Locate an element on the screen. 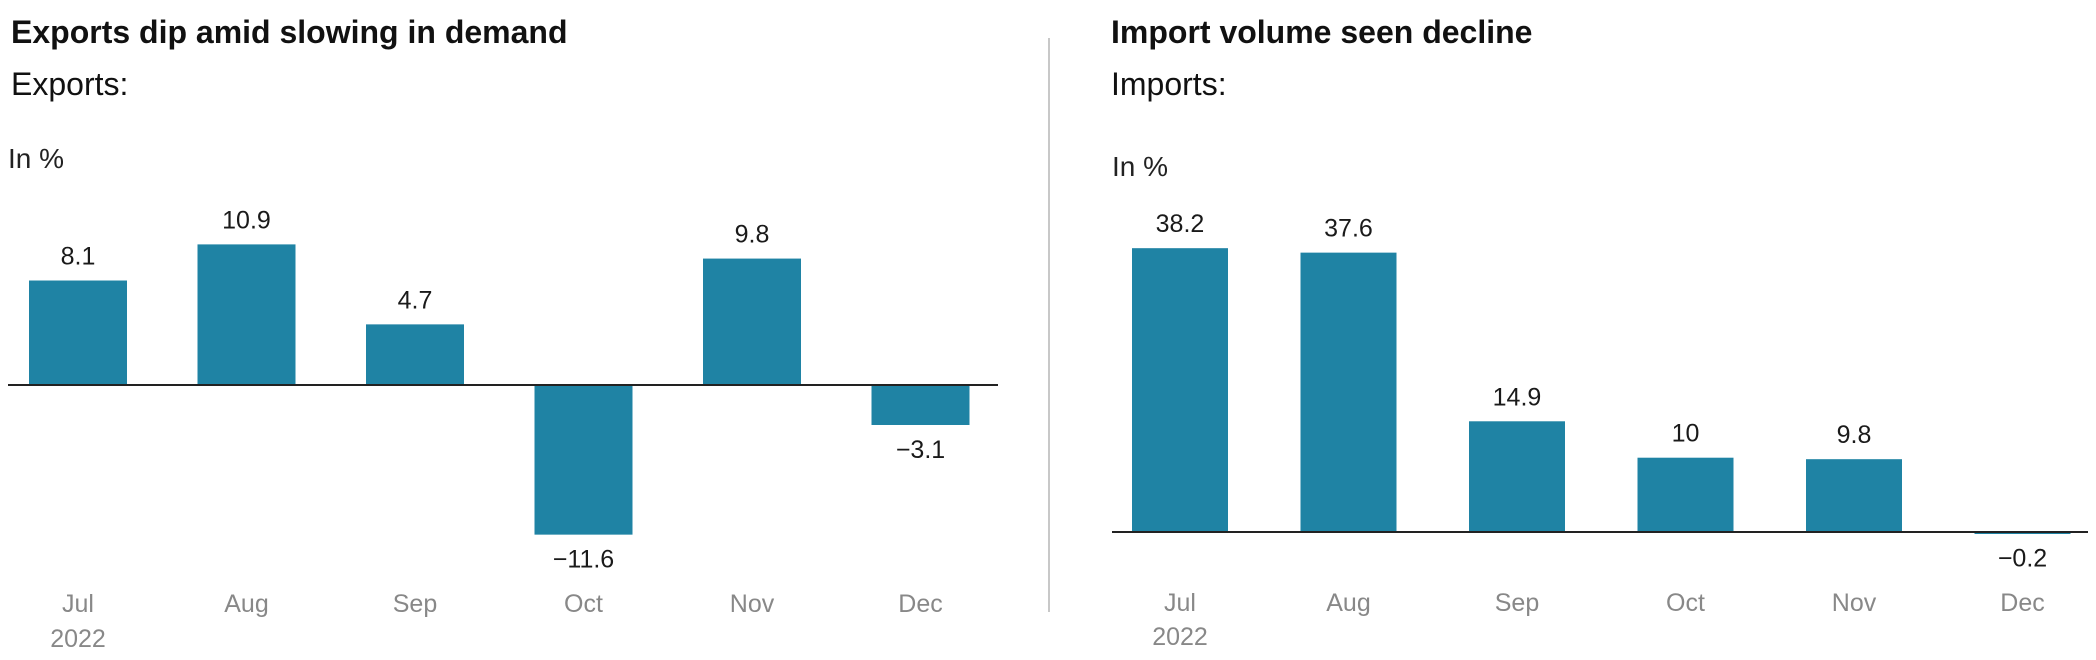 This screenshot has width=2096, height=660. exports-tick-jul: Jul is located at coordinates (78, 604).